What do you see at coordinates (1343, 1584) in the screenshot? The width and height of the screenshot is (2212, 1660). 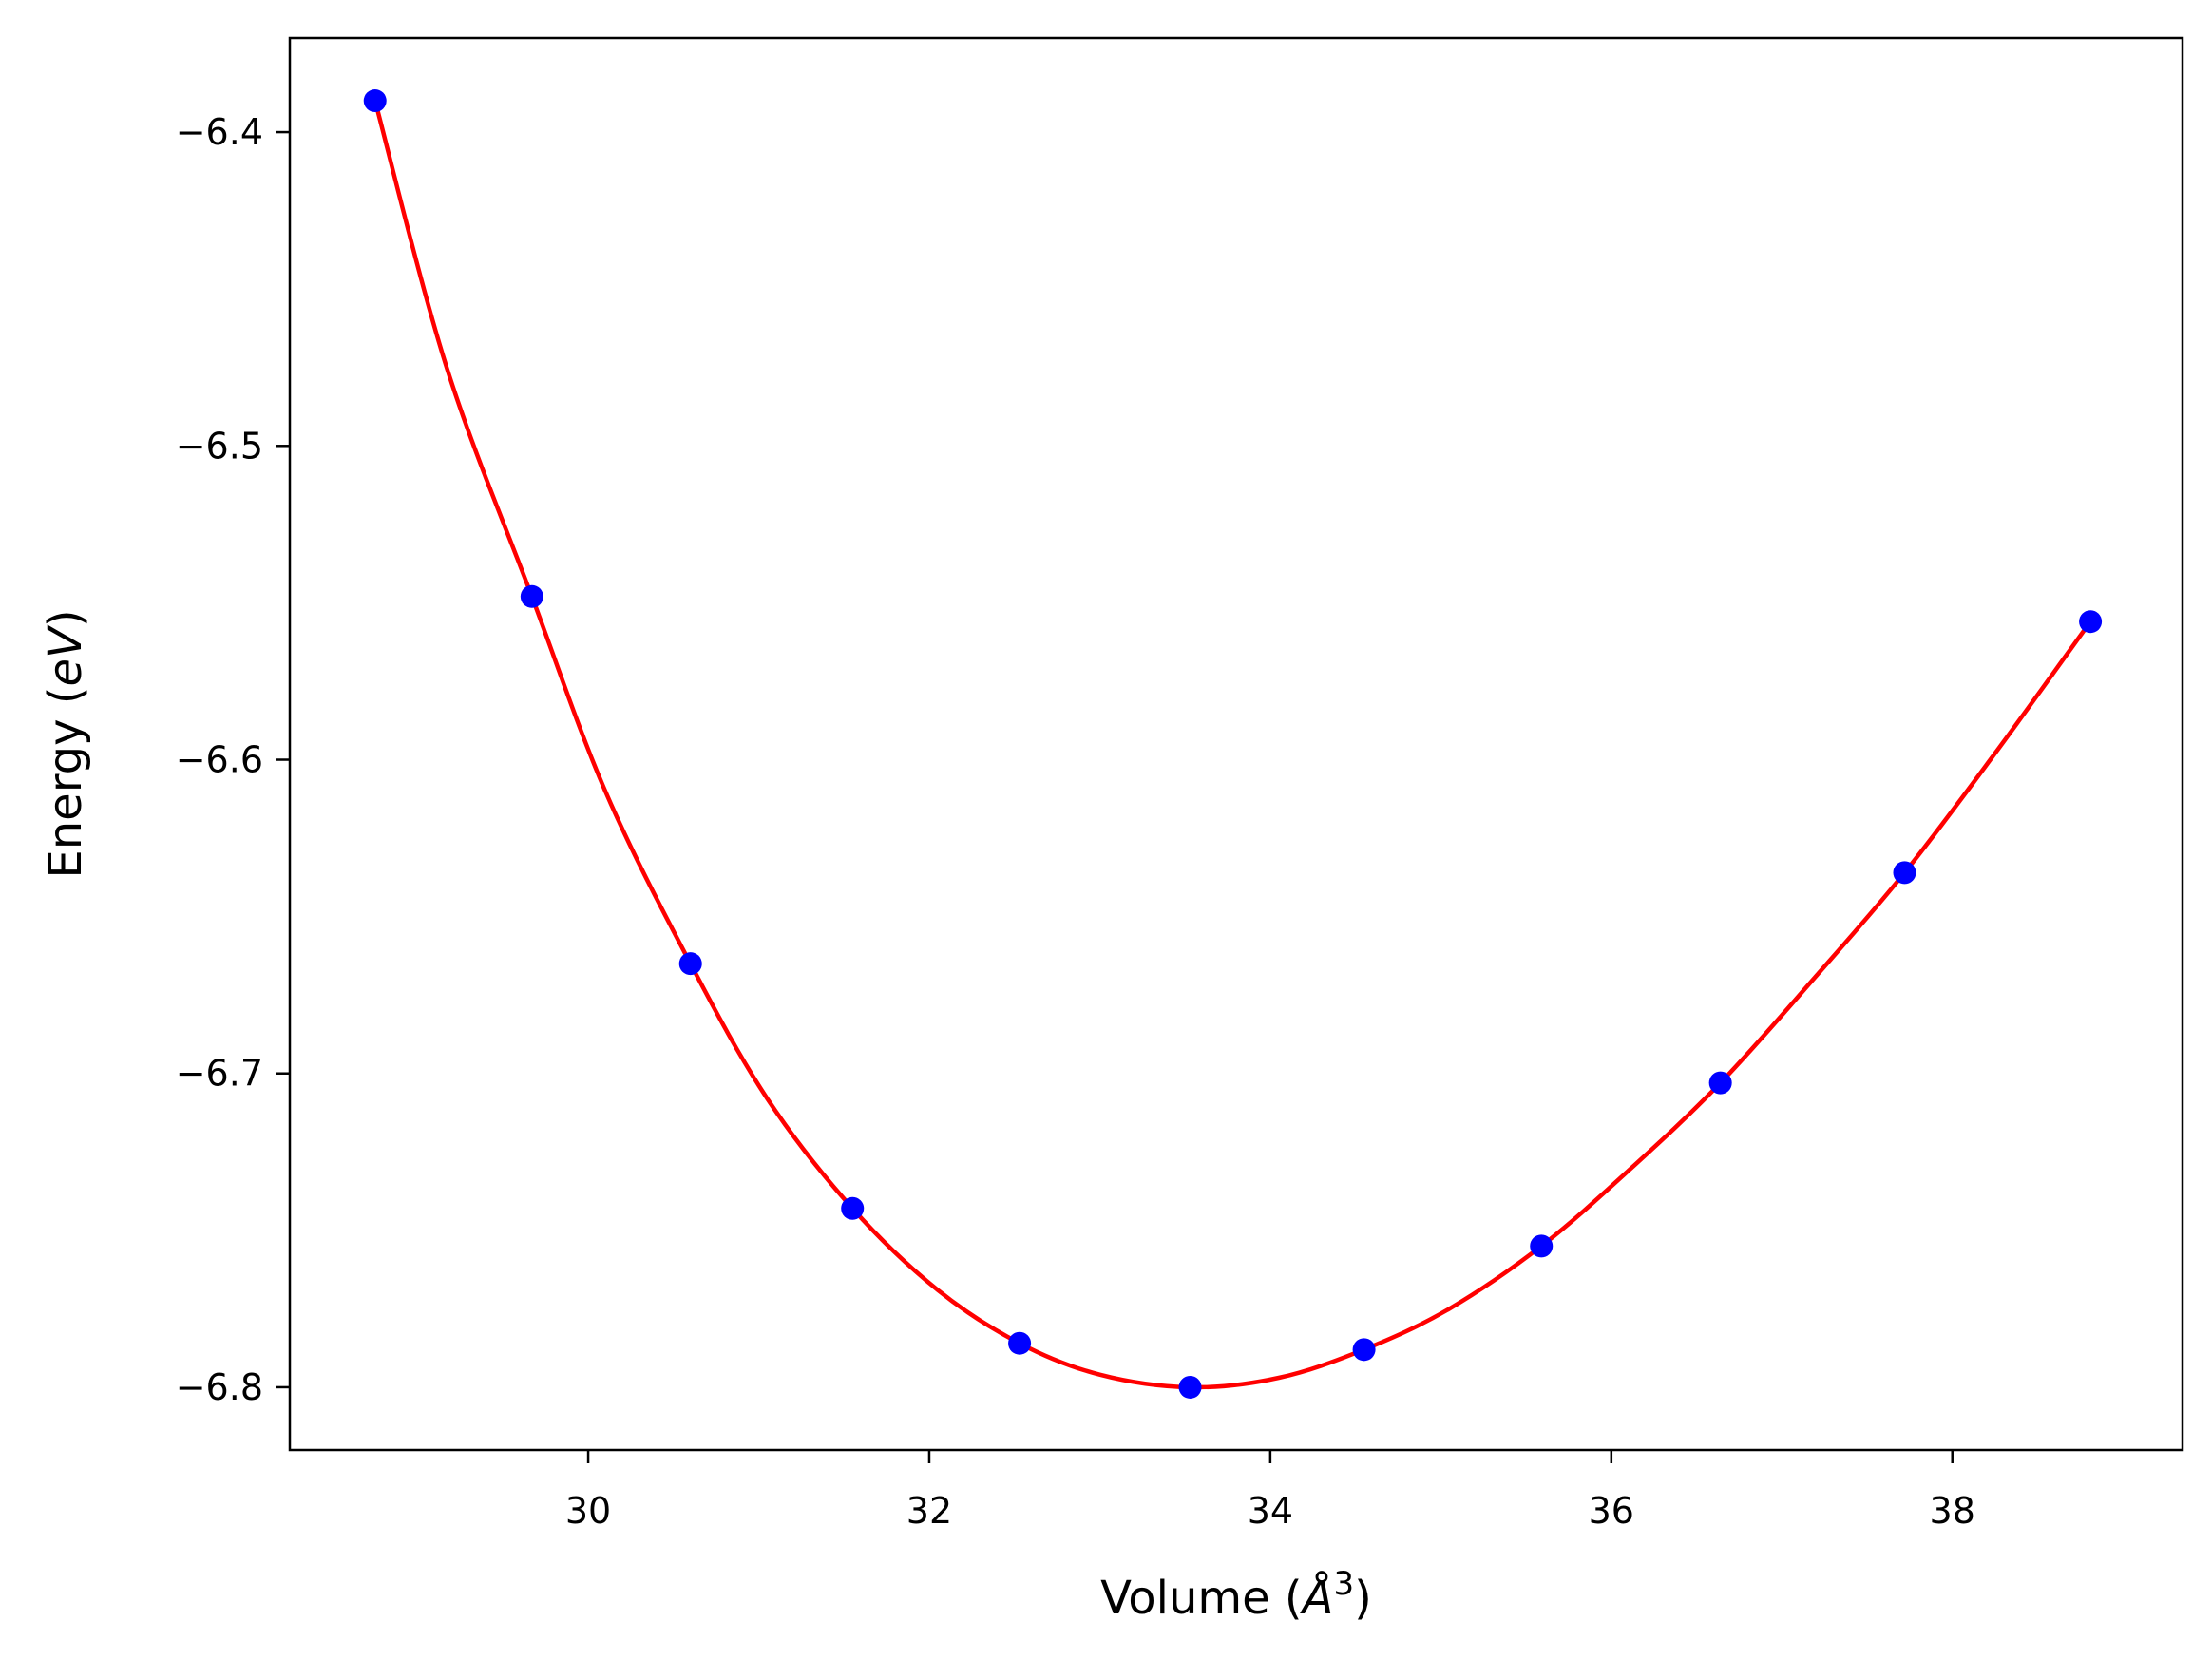 I see `x-axis-unit-exponent: 3` at bounding box center [1343, 1584].